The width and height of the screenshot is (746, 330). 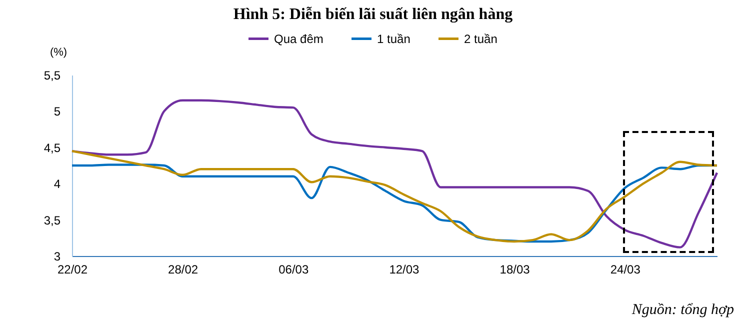 I want to click on y-tick-label: 5, so click(x=57, y=111).